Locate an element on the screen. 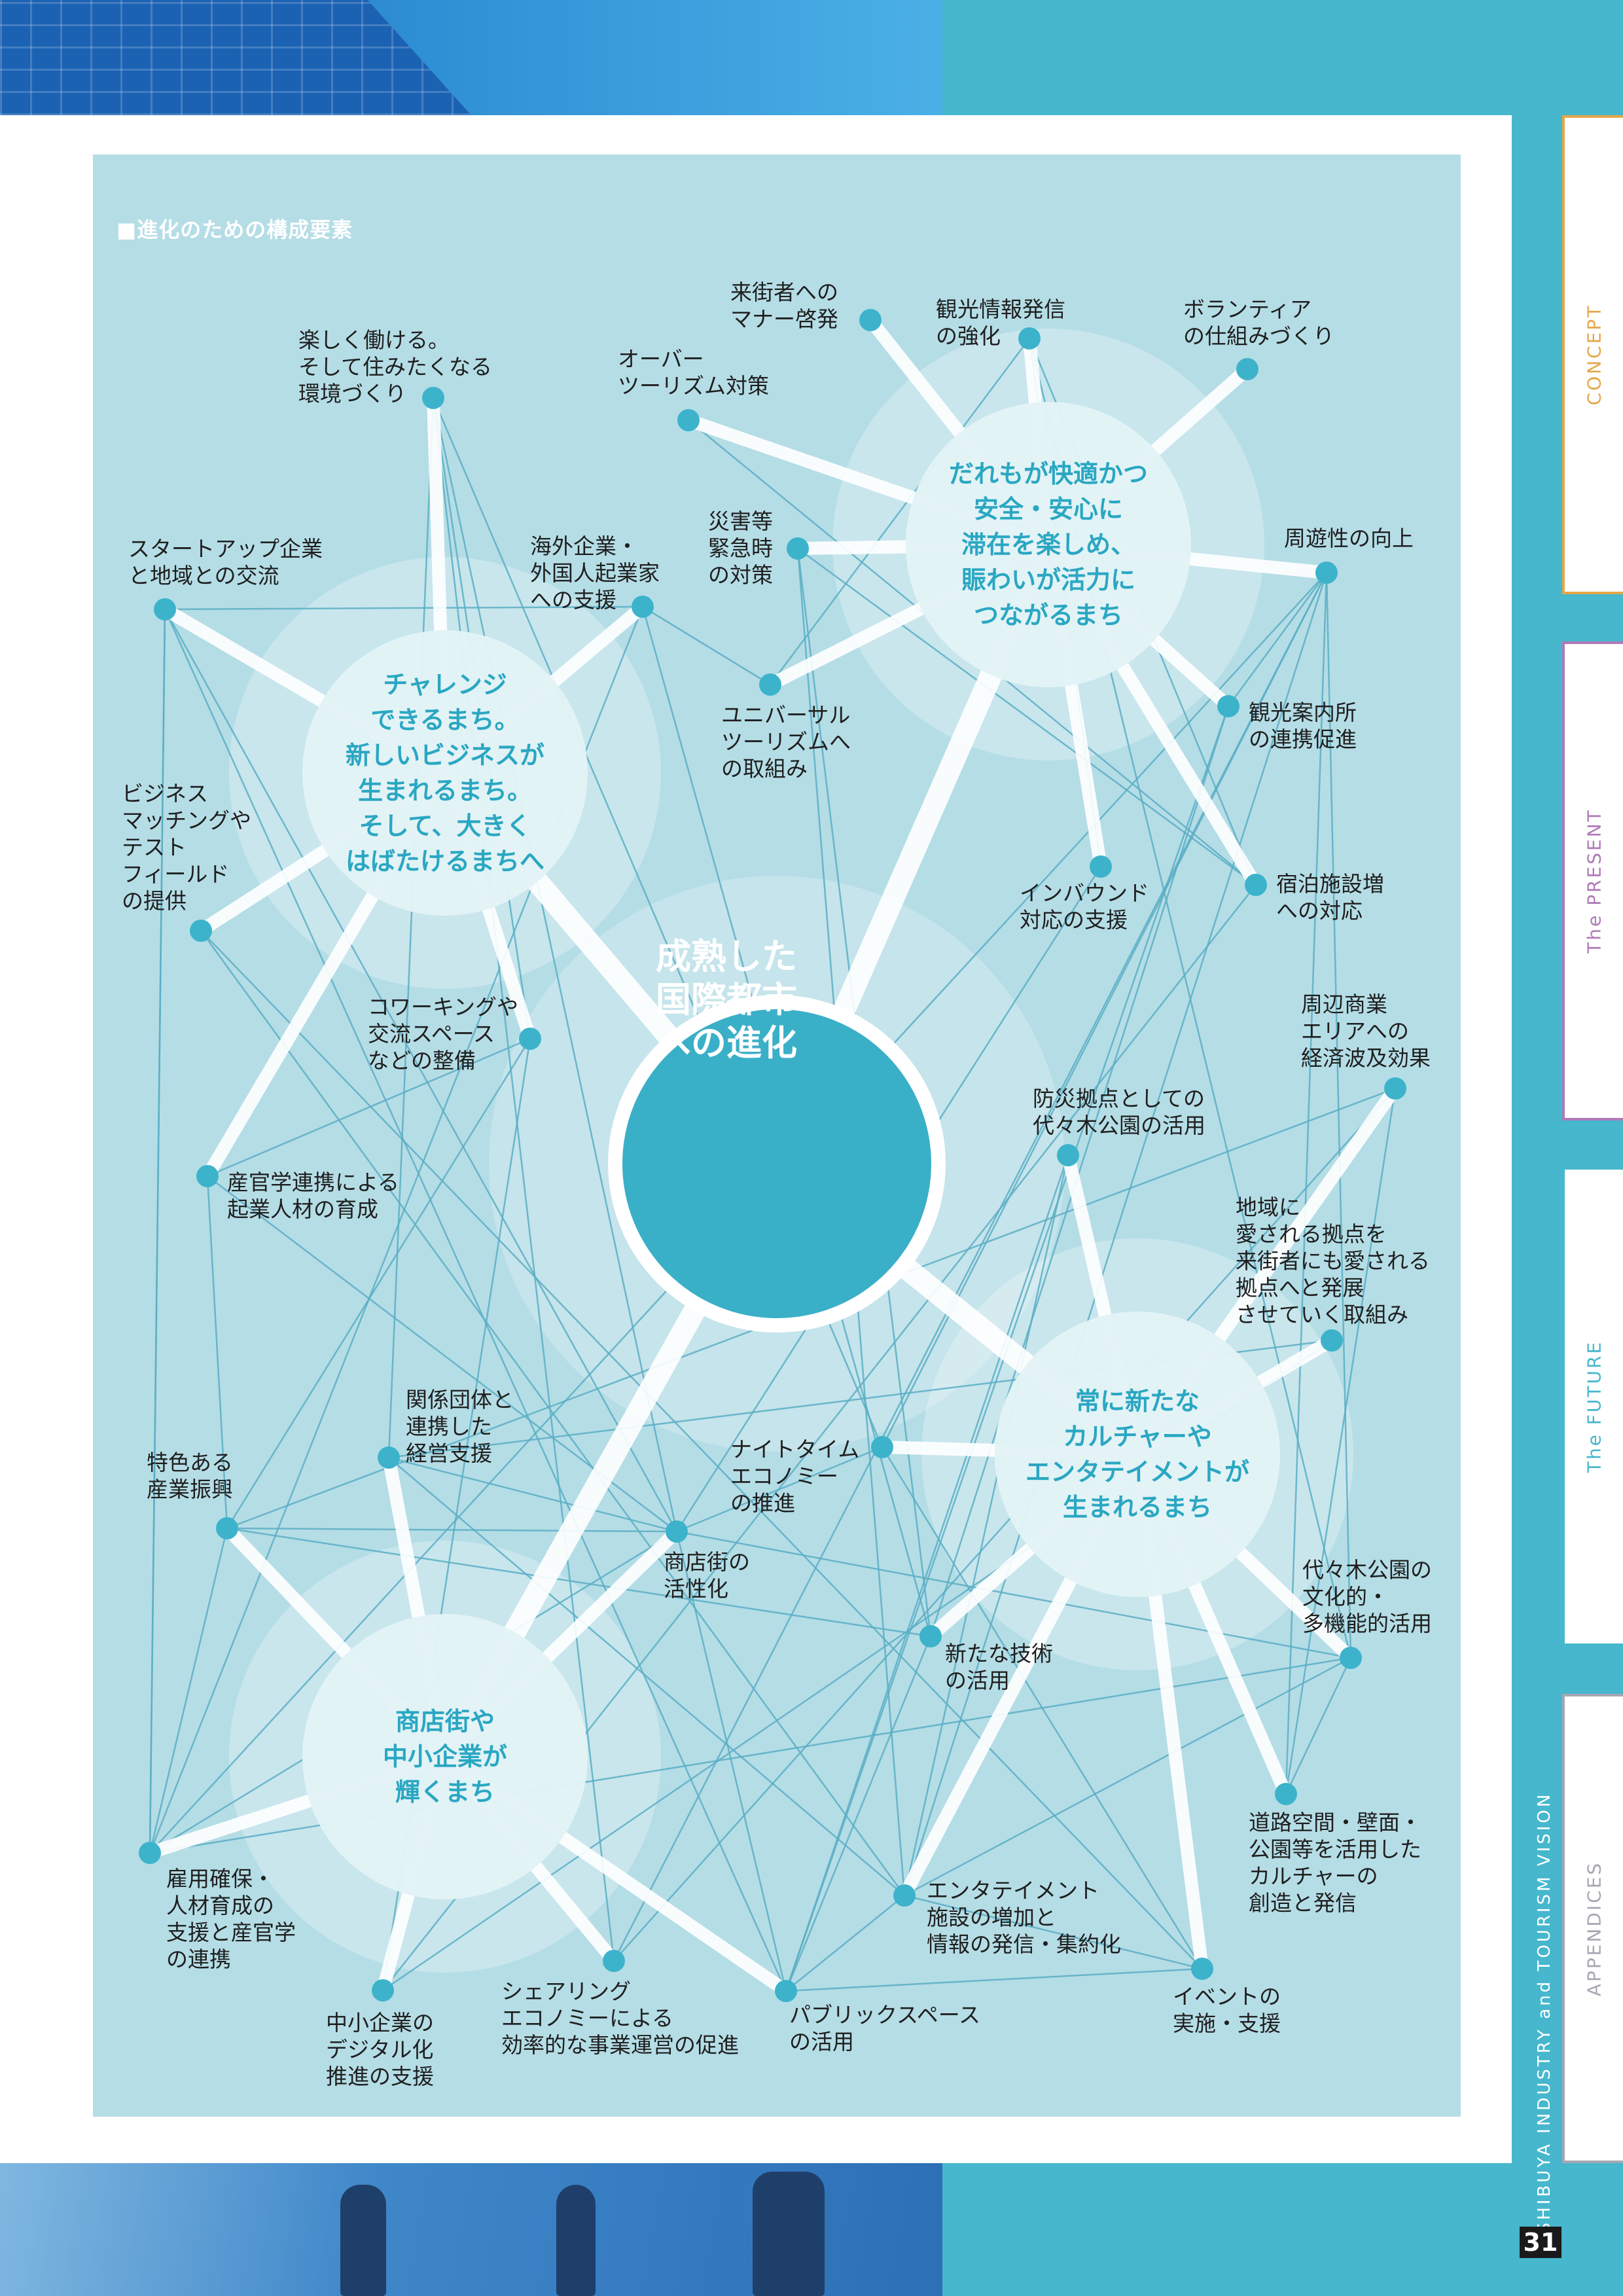 Image resolution: width=1623 pixels, height=2296 pixels. node-dot-n17 is located at coordinates (1395, 1088).